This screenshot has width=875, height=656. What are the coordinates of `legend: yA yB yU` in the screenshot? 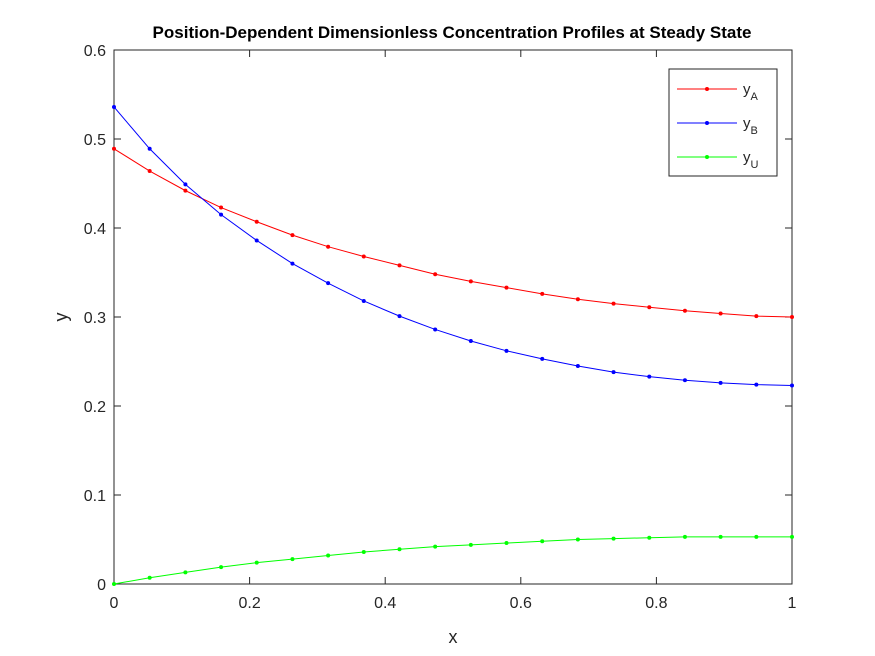 It's located at (723, 122).